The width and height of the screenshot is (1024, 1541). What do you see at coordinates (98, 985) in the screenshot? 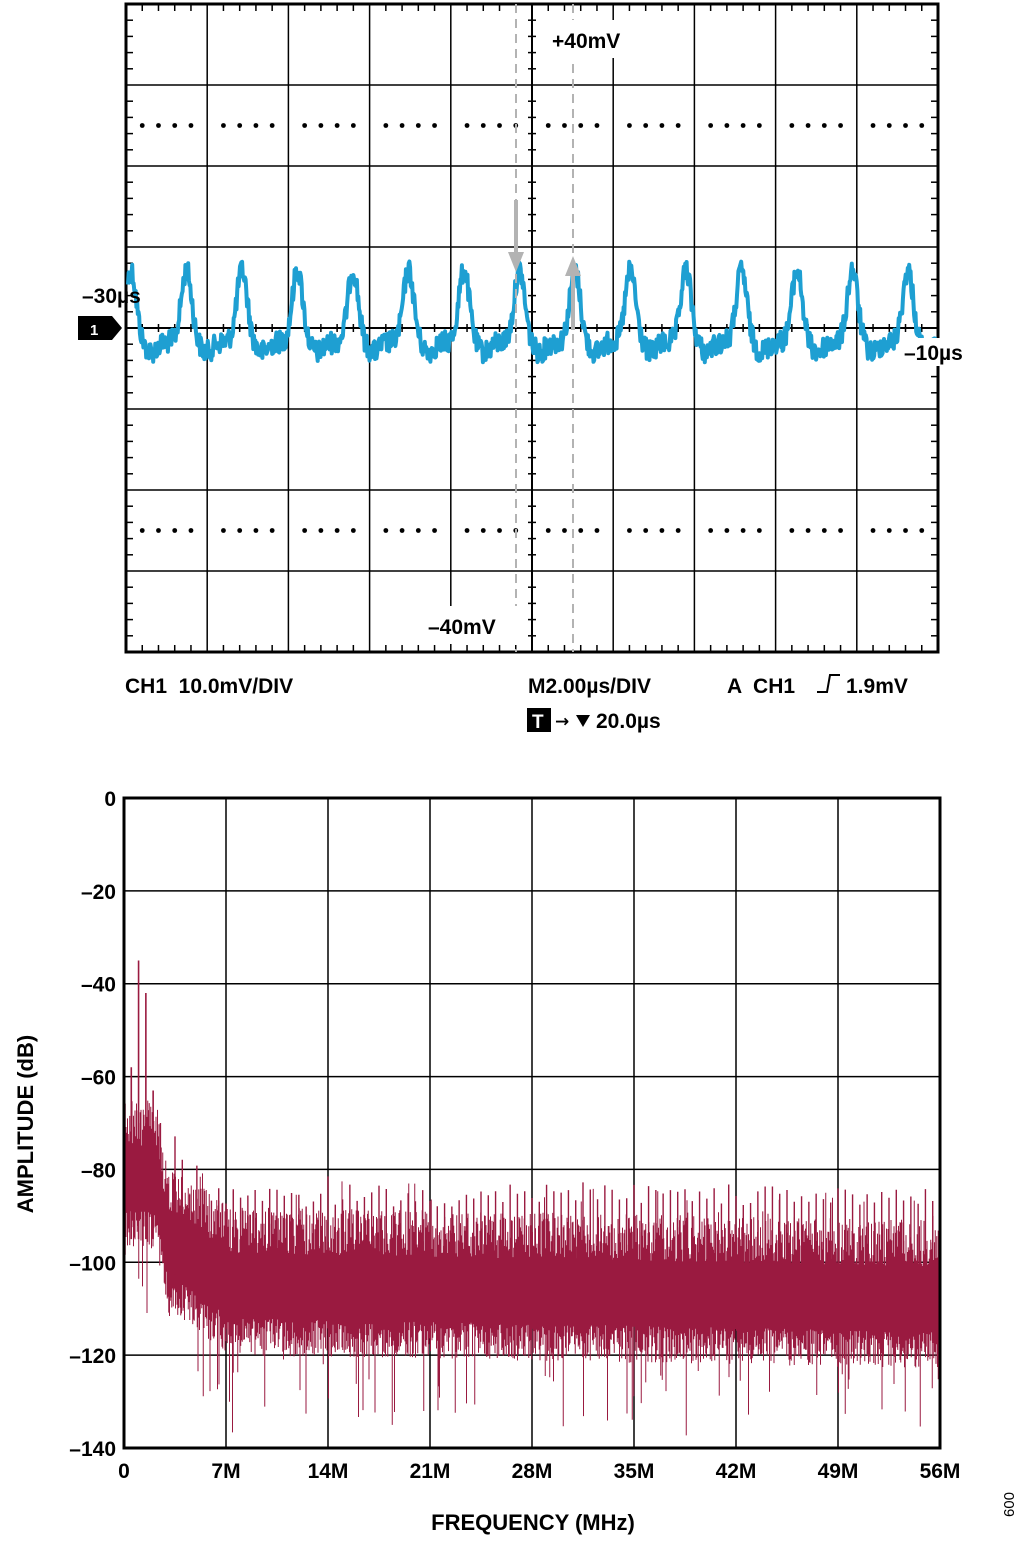
I see `y-tick-label: –40` at bounding box center [98, 985].